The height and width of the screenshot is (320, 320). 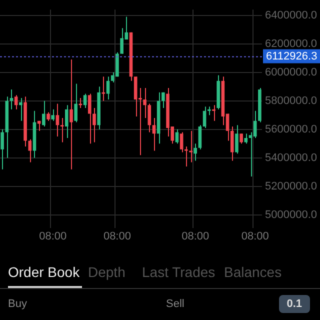 I want to click on text: Order Book, so click(x=44, y=272).